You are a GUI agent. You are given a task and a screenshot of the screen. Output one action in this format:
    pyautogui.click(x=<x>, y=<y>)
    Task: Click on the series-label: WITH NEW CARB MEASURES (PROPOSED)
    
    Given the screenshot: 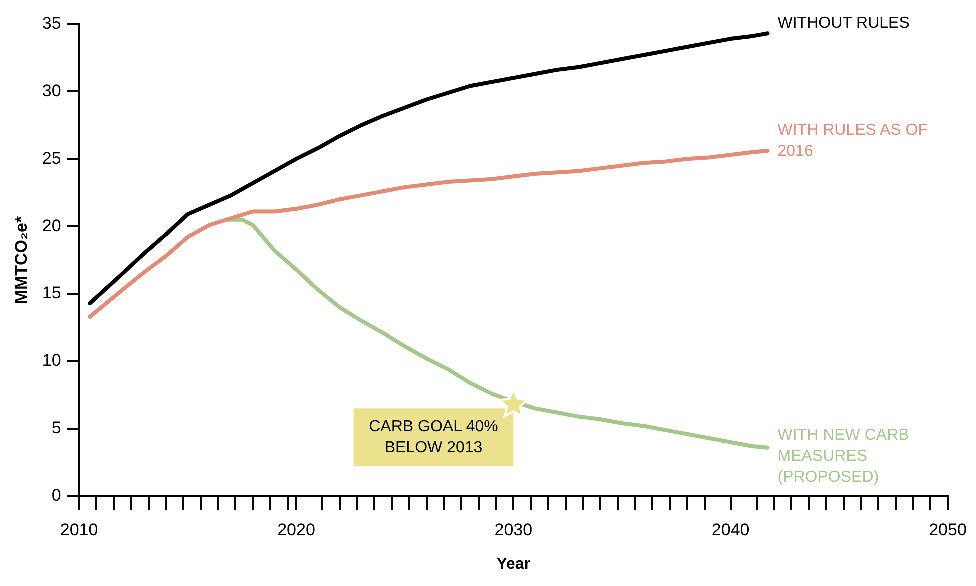 What is the action you would take?
    pyautogui.click(x=844, y=456)
    